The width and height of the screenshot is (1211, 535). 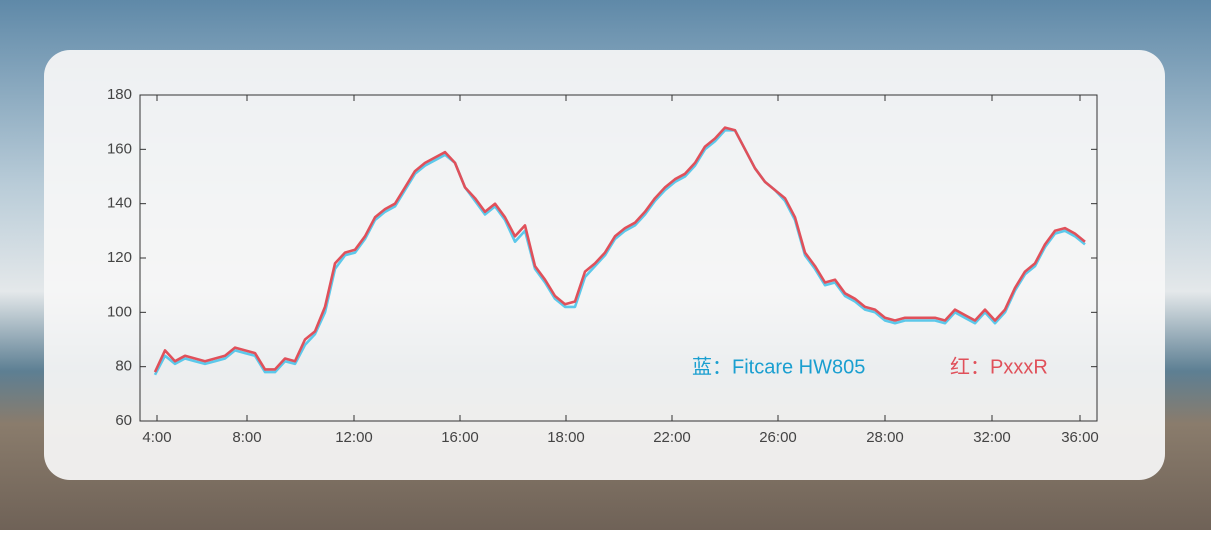 What do you see at coordinates (119, 148) in the screenshot?
I see `y-tick-label: 160` at bounding box center [119, 148].